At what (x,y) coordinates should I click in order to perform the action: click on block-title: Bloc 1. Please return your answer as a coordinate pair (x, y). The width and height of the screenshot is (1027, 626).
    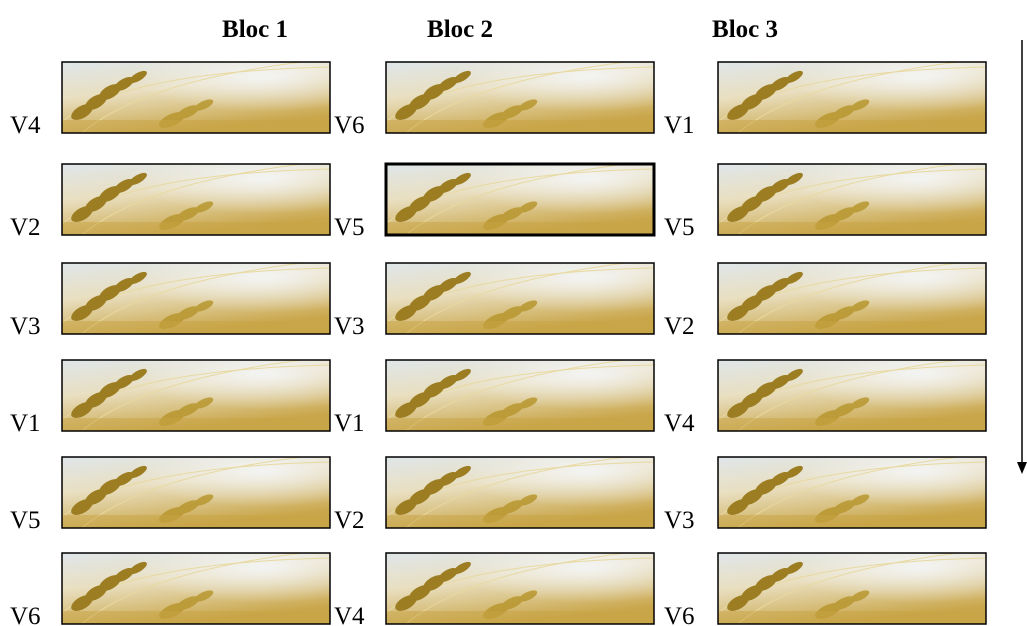
    Looking at the image, I should click on (255, 29).